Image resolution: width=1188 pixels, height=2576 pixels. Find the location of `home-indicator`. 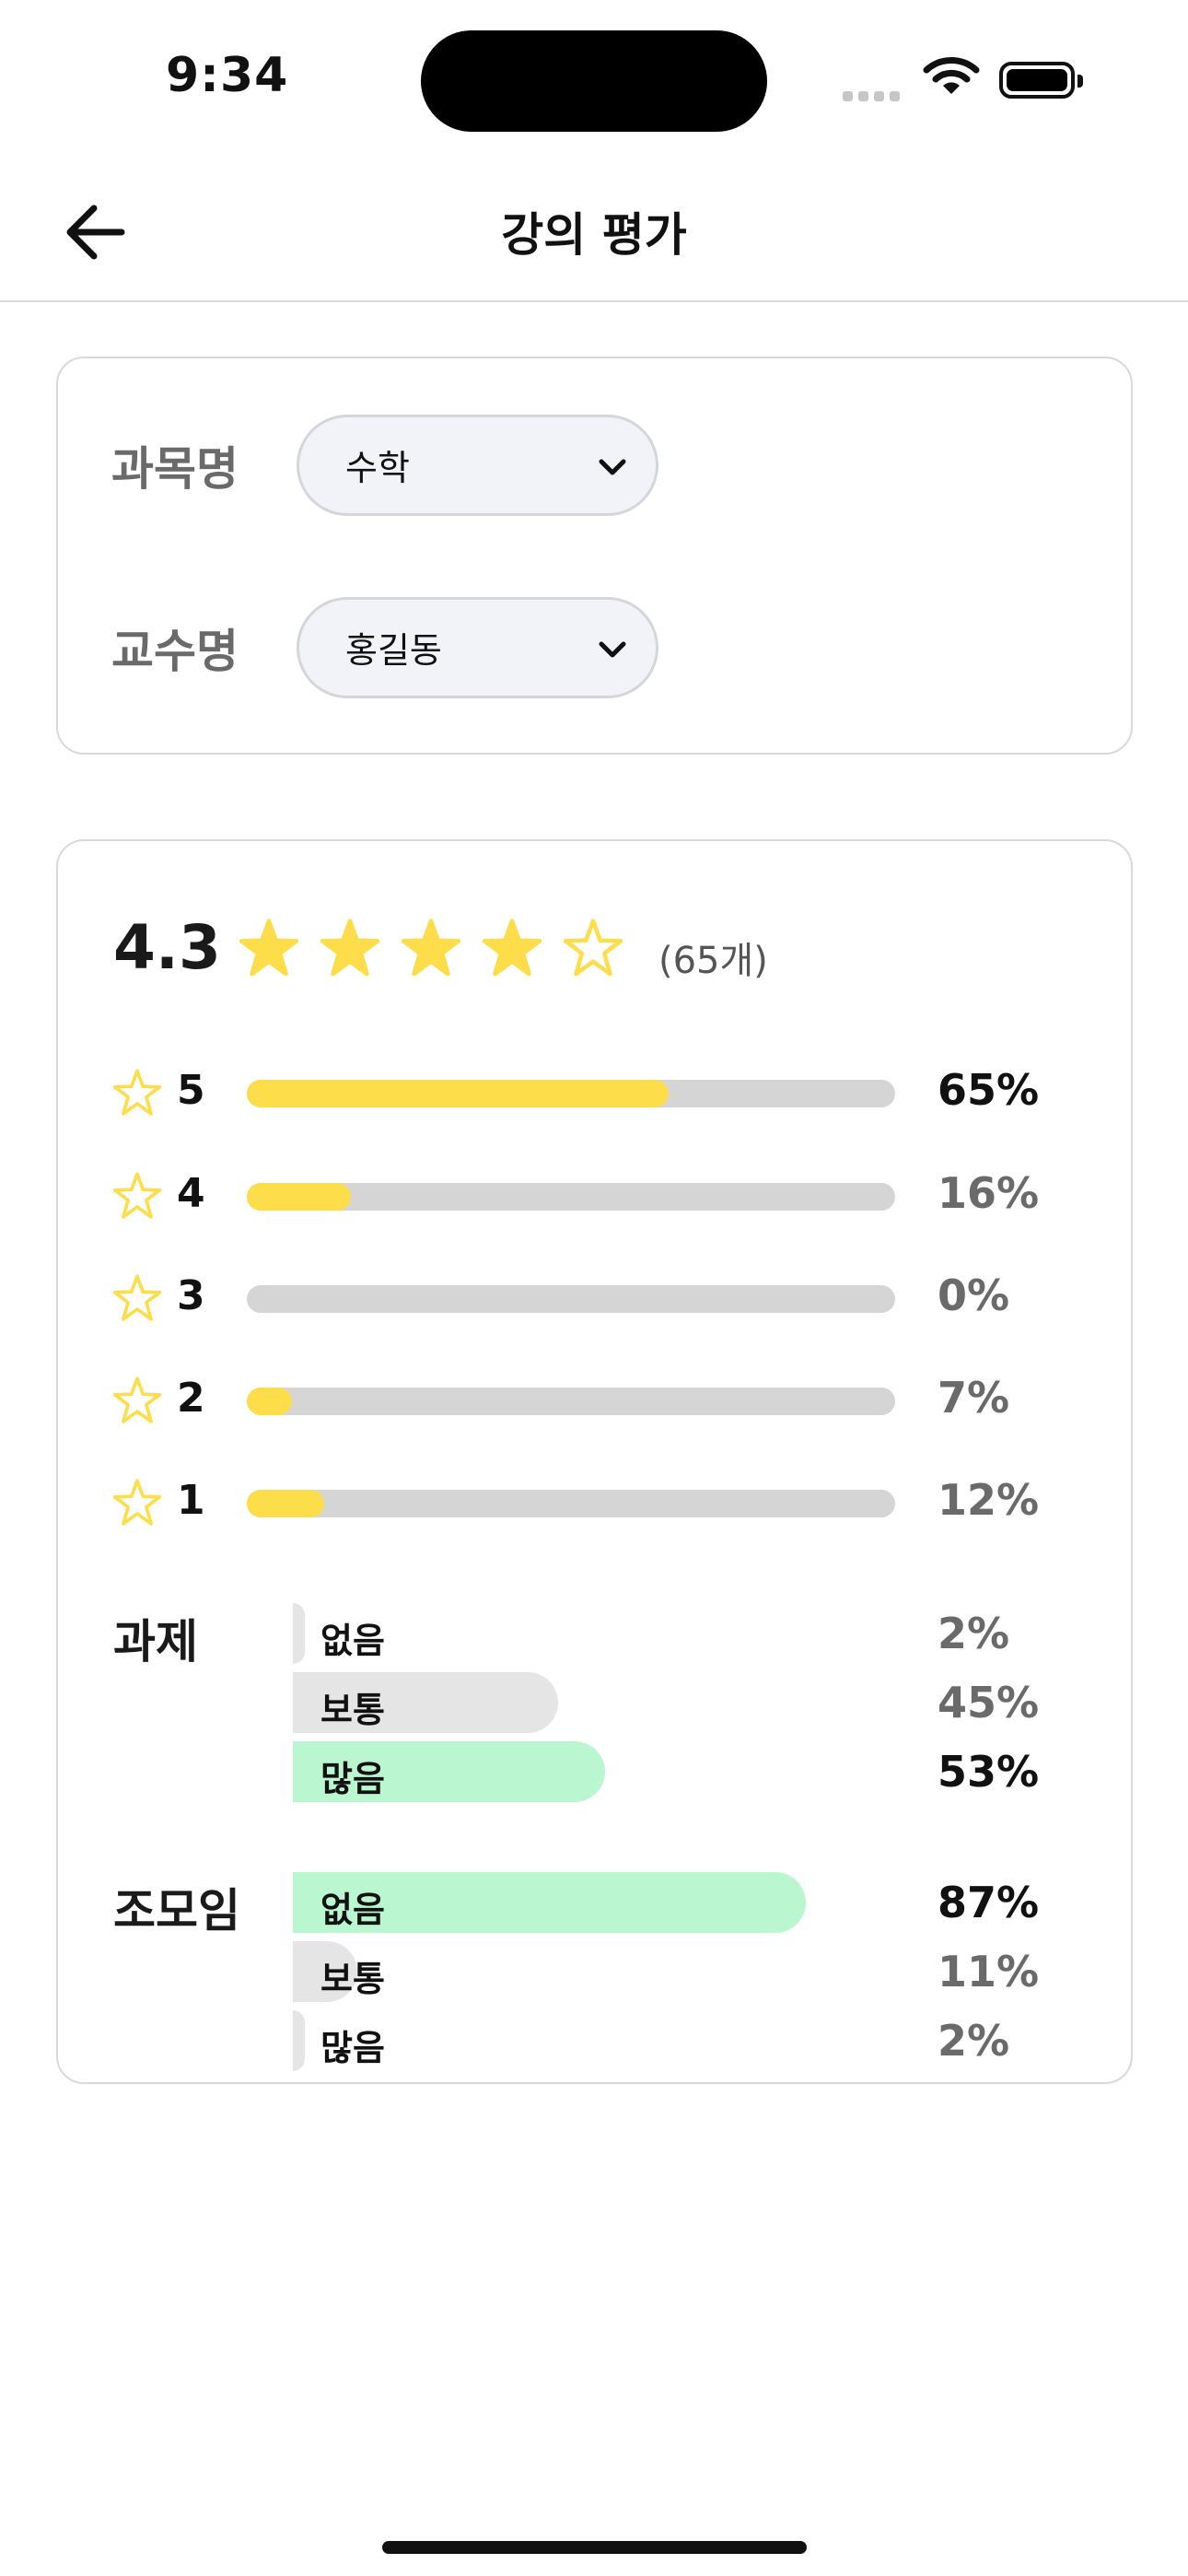

home-indicator is located at coordinates (594, 2547).